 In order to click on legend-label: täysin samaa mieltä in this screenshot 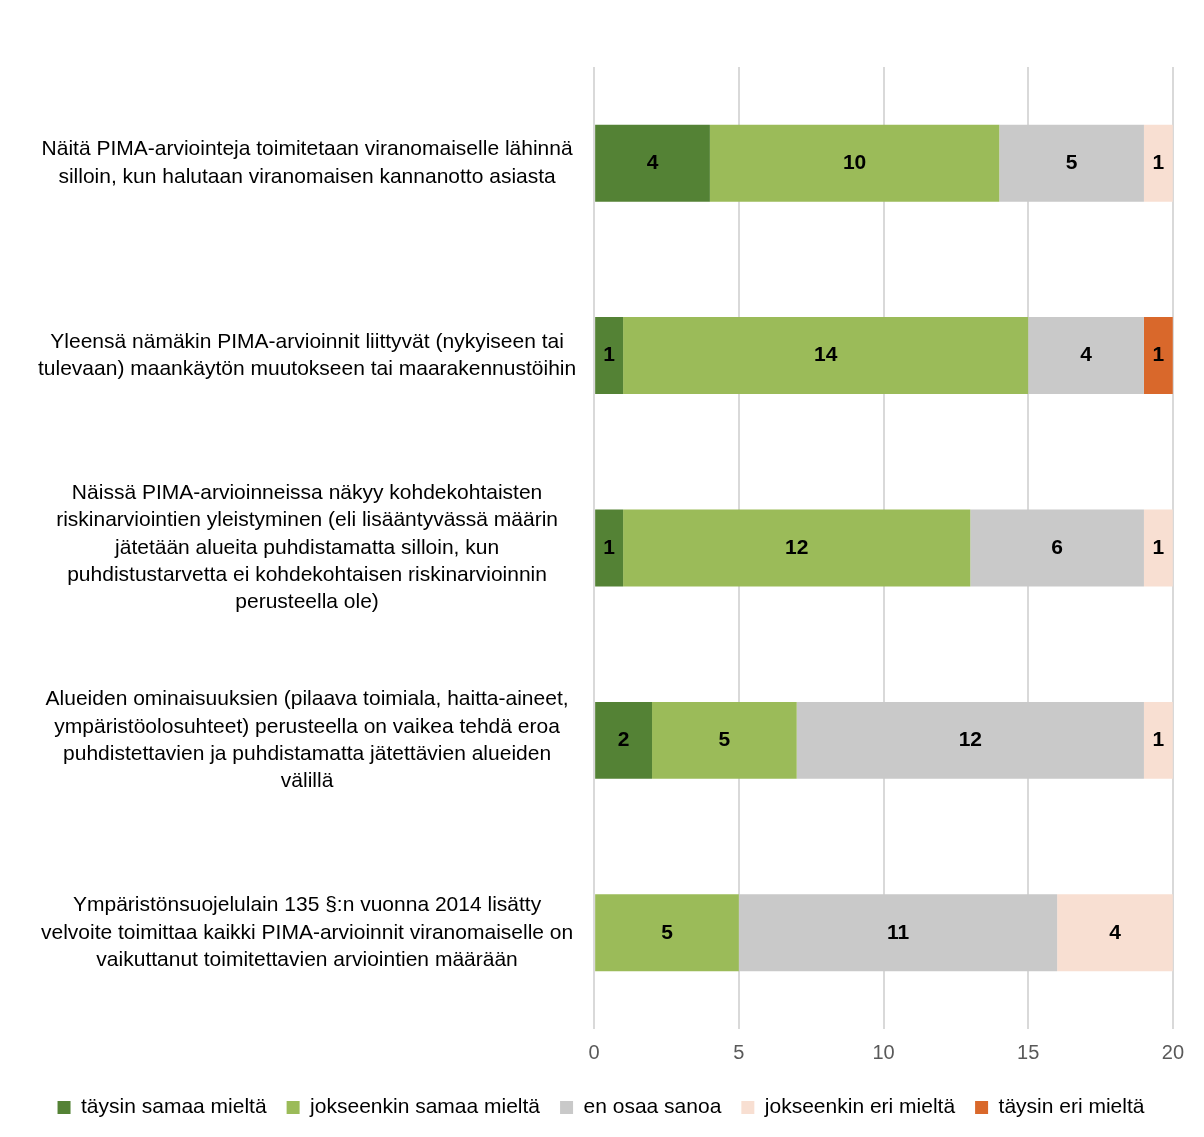, I will do `click(174, 1106)`.